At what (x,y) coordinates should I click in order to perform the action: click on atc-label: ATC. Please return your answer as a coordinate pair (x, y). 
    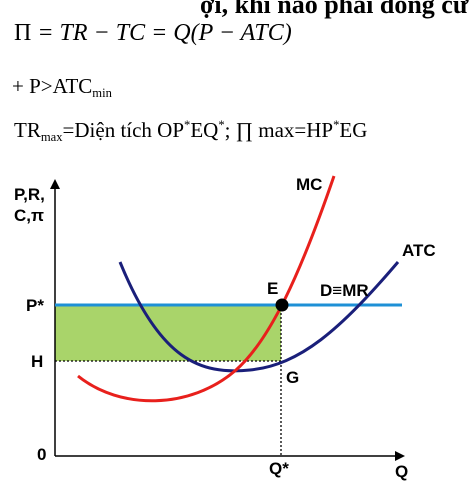
    Looking at the image, I should click on (419, 250).